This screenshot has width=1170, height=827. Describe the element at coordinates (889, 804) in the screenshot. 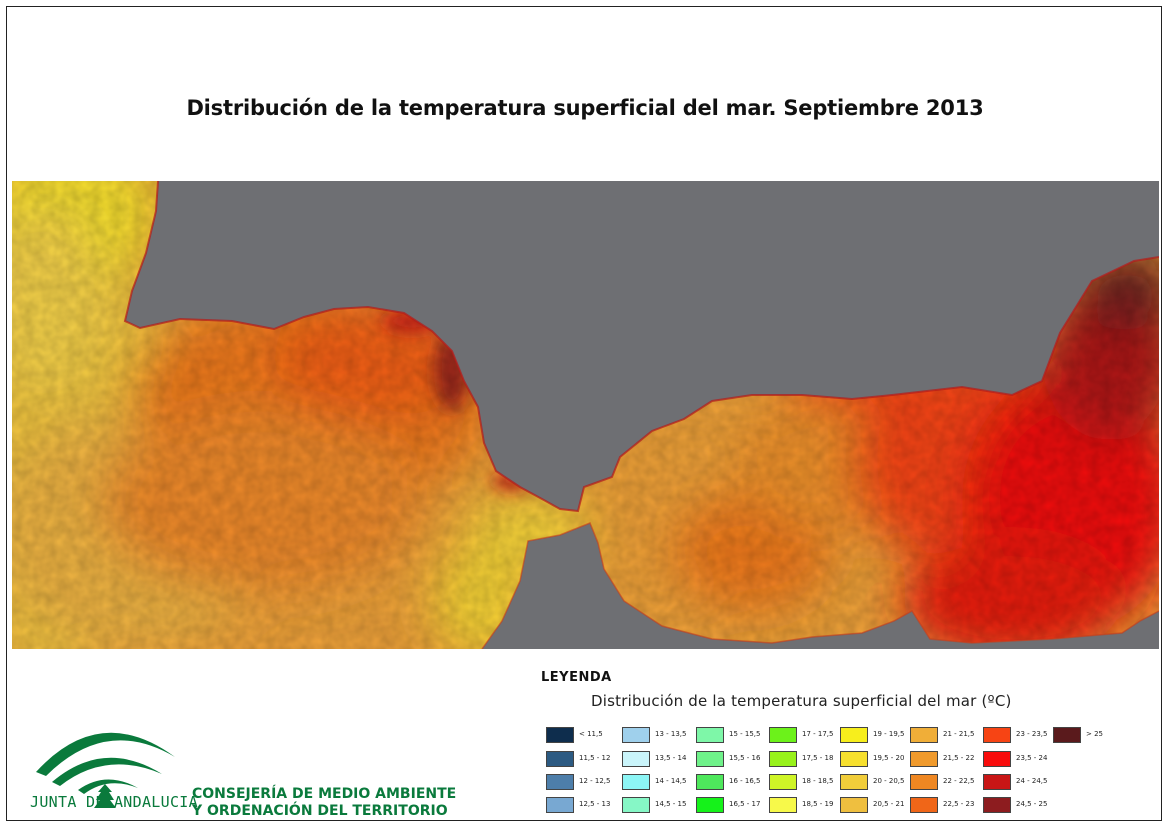

I see `legend-label: 20,5 - 21` at that location.